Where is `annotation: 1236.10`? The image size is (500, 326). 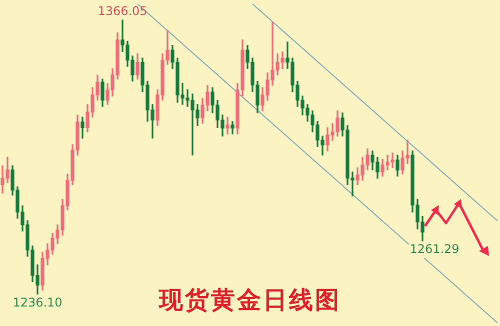 annotation: 1236.10 is located at coordinates (37, 302).